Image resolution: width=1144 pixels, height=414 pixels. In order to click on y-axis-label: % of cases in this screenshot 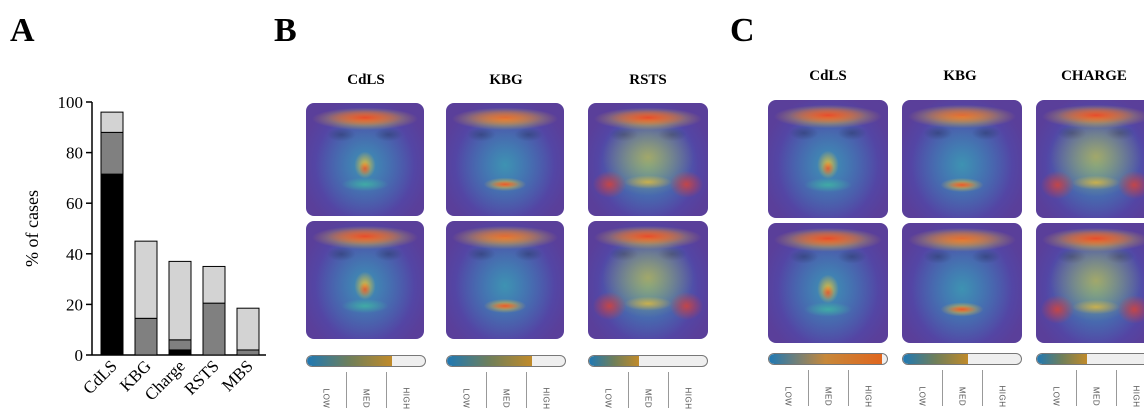, I will do `click(32, 228)`.